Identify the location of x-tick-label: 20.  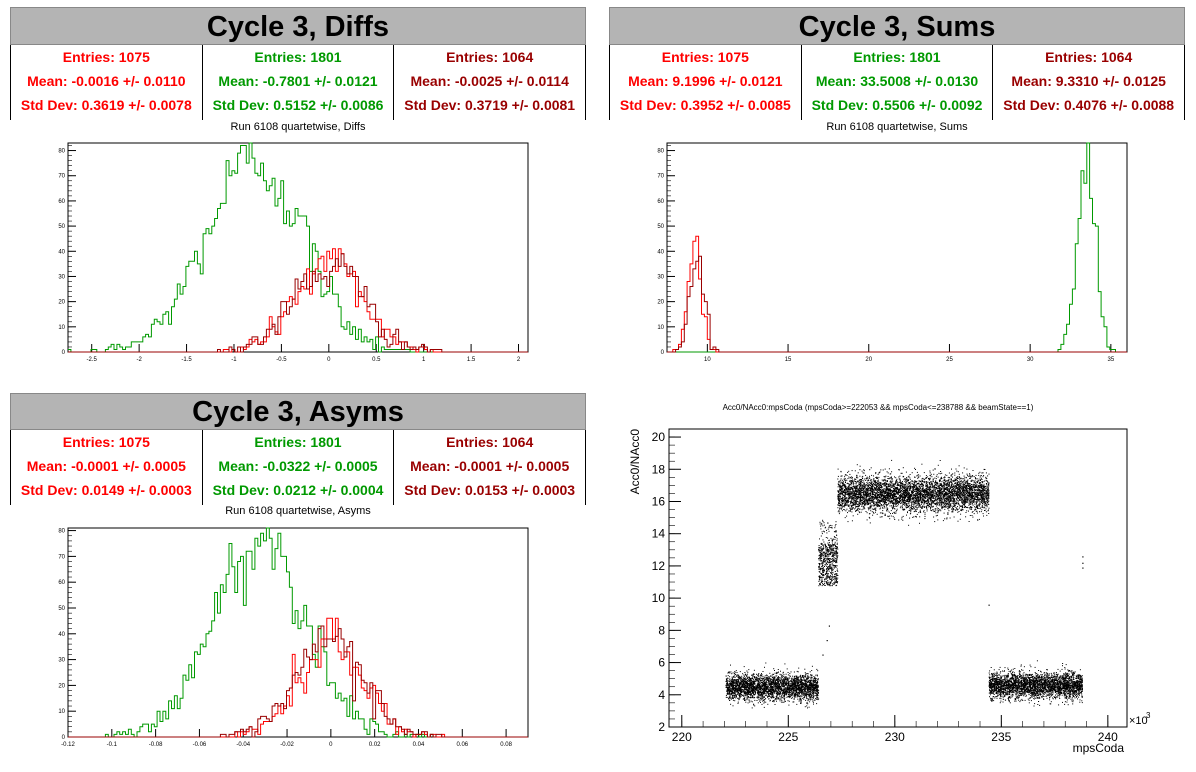
(868, 360).